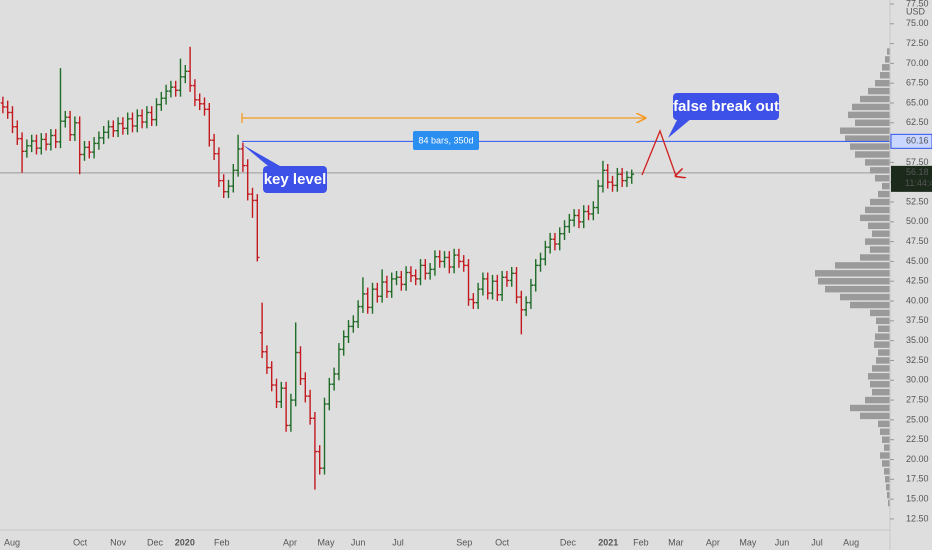 The height and width of the screenshot is (550, 932). What do you see at coordinates (917, 4) in the screenshot?
I see `y-tick-label: 77.50` at bounding box center [917, 4].